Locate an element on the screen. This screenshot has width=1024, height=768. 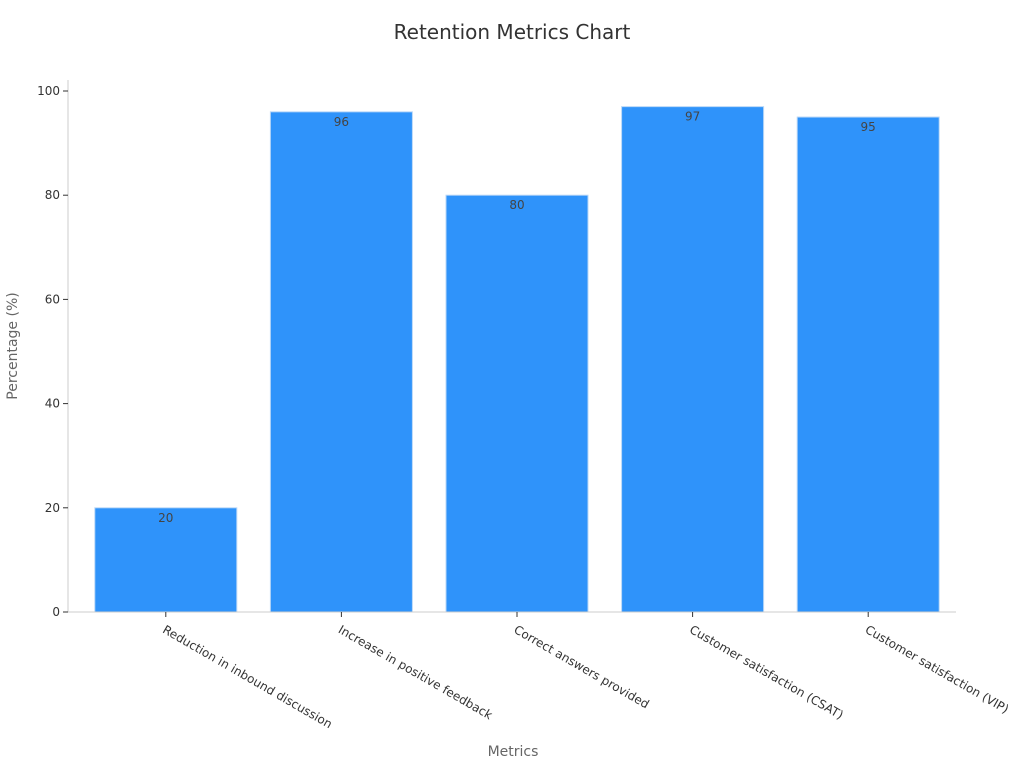
x-tick-label: Customer satisfaction (VIP) is located at coordinates (937, 669).